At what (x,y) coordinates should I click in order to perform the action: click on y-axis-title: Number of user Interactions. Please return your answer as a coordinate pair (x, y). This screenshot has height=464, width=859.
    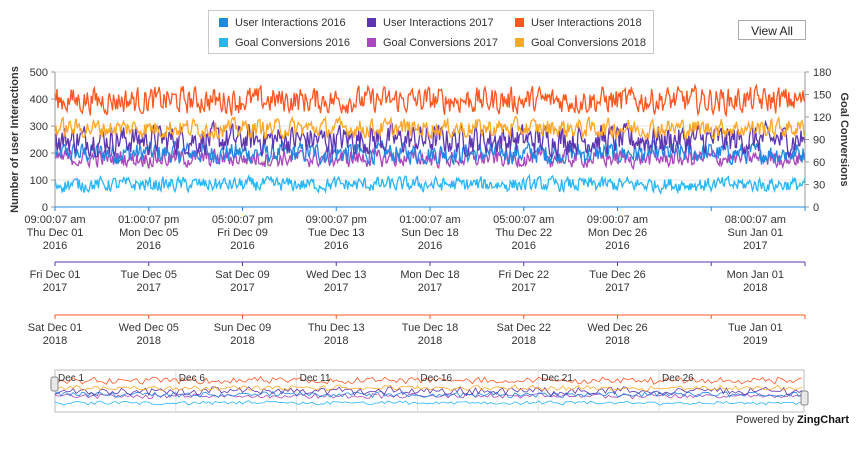
    Looking at the image, I should click on (15, 139).